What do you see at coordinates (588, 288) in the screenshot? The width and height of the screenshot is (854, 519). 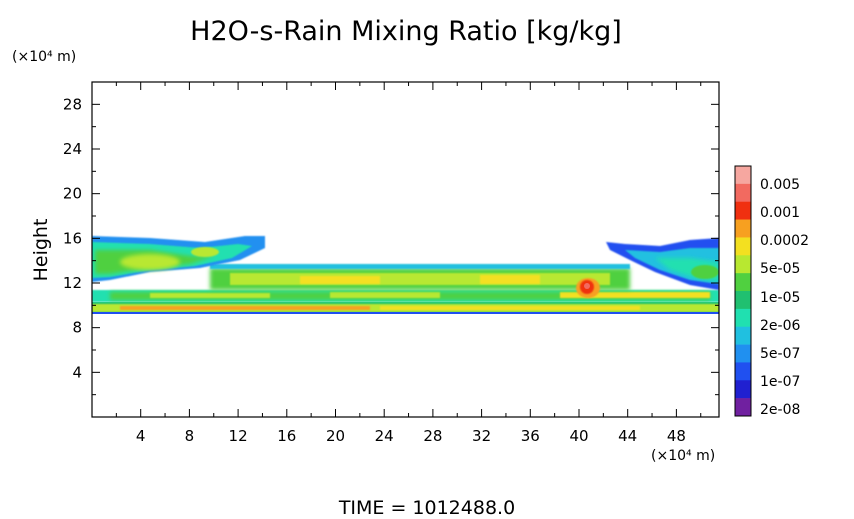 I see `local-maximum` at bounding box center [588, 288].